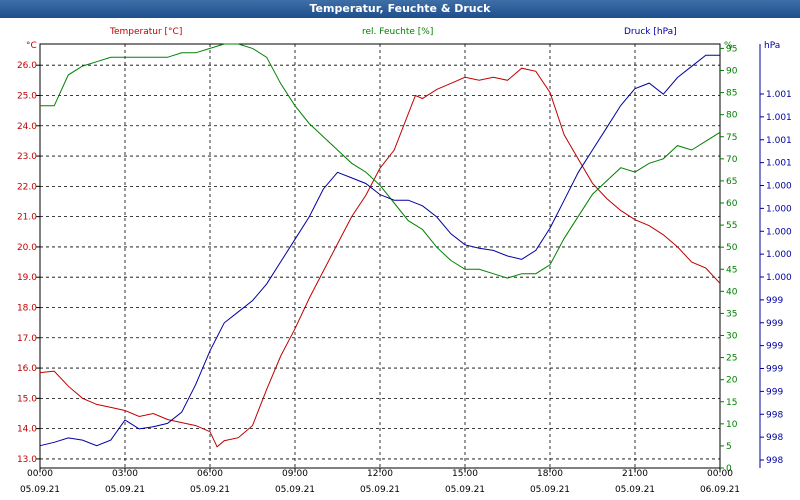 This screenshot has height=500, width=800. I want to click on humidity-tick-label: 65, so click(731, 182).